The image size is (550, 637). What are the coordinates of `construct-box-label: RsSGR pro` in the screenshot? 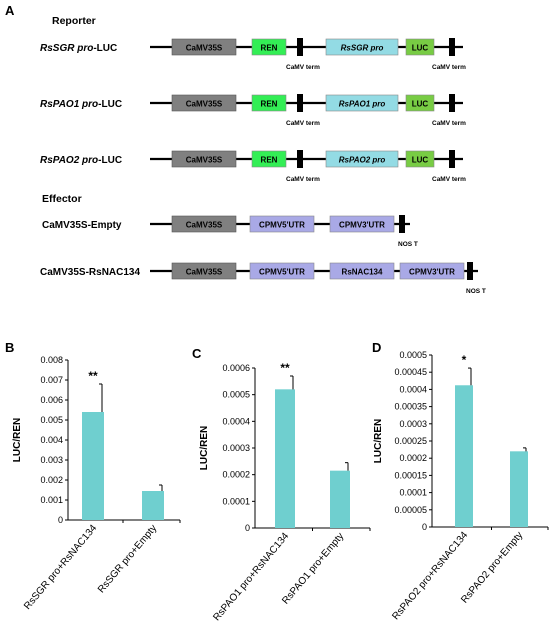 It's located at (362, 48).